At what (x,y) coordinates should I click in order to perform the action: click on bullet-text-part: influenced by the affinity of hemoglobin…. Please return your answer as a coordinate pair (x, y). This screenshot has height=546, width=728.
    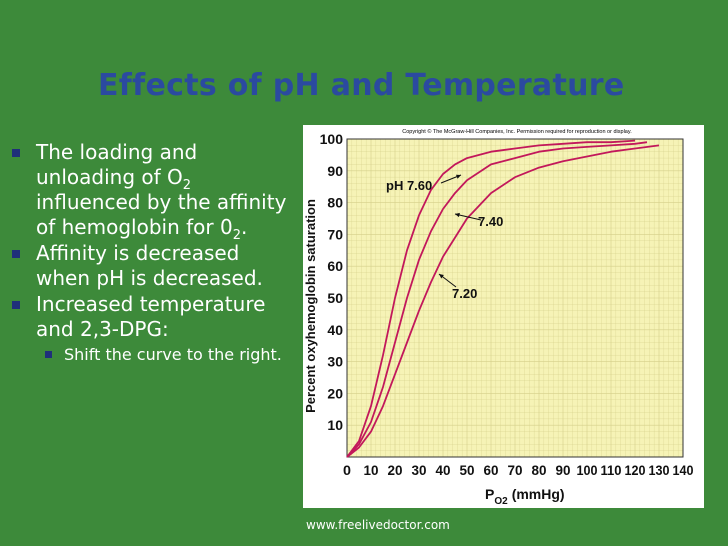
    Looking at the image, I should click on (161, 214).